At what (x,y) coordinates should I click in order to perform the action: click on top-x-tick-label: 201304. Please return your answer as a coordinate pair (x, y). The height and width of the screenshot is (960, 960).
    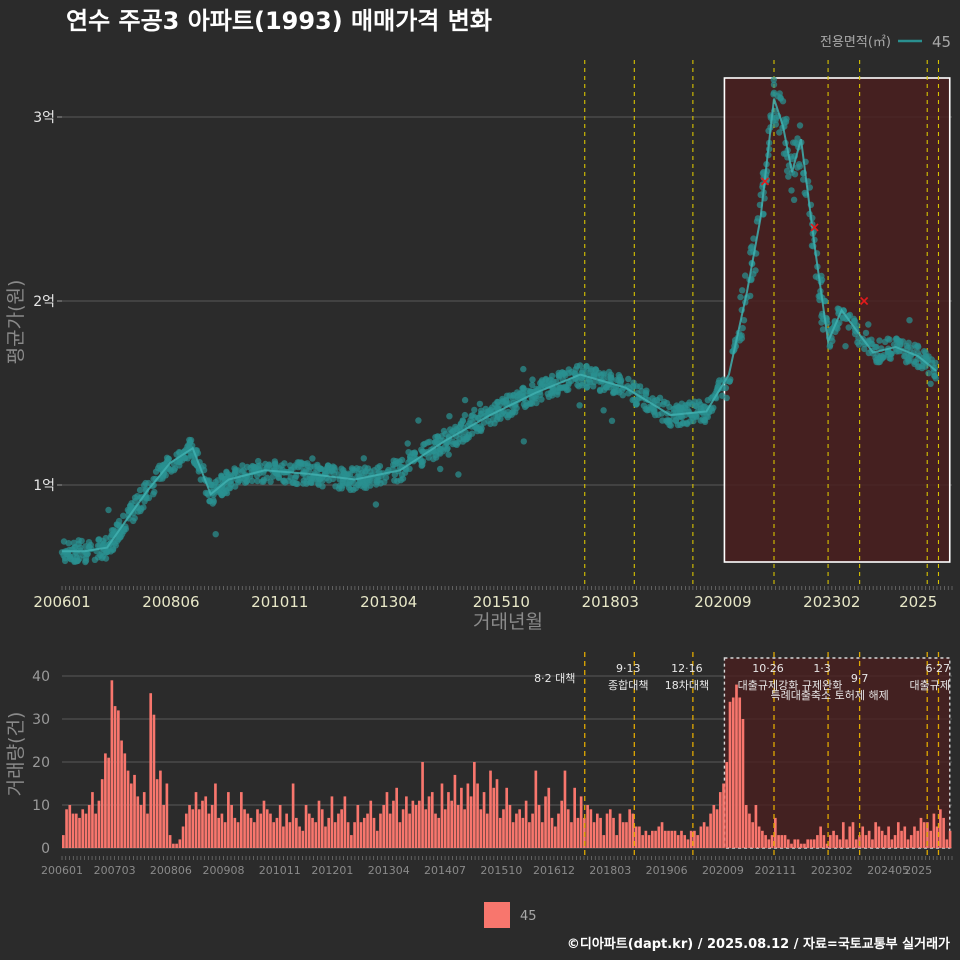
    Looking at the image, I should click on (388, 602).